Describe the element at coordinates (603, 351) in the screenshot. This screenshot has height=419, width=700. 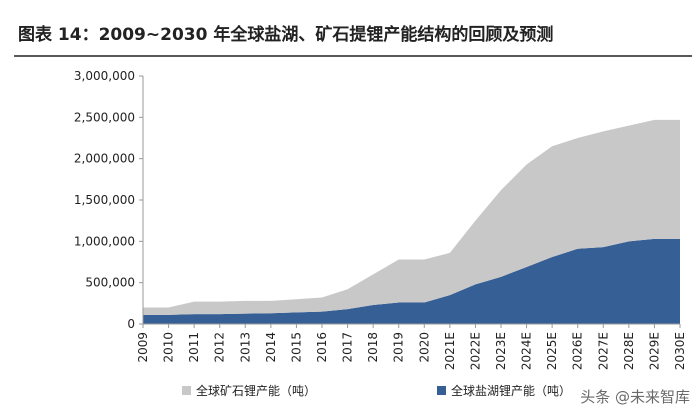
I see `x-tick-label: 2027E` at that location.